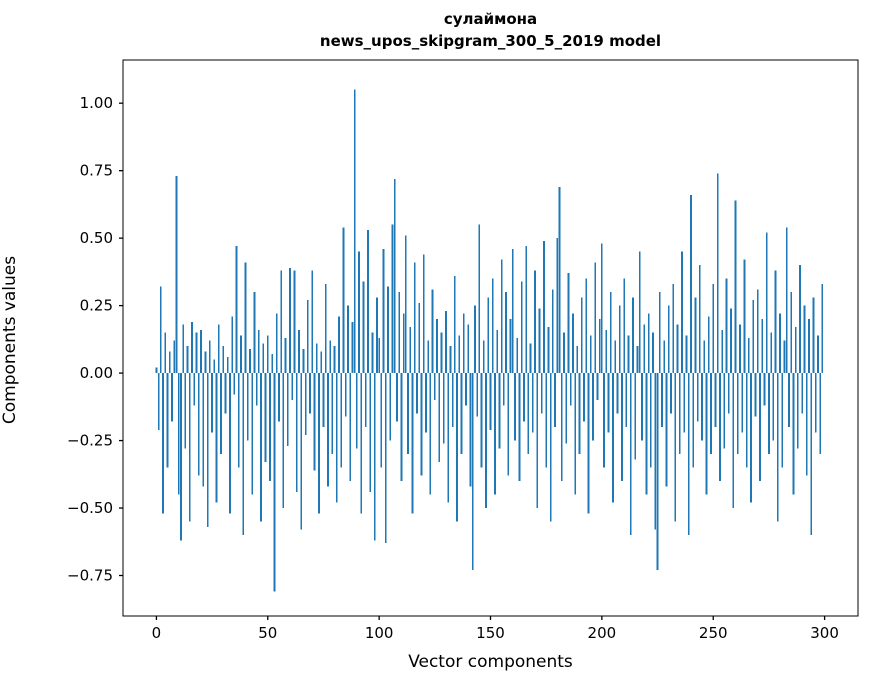 The width and height of the screenshot is (880, 696). Describe the element at coordinates (824, 633) in the screenshot. I see `tick-label: 300` at that location.